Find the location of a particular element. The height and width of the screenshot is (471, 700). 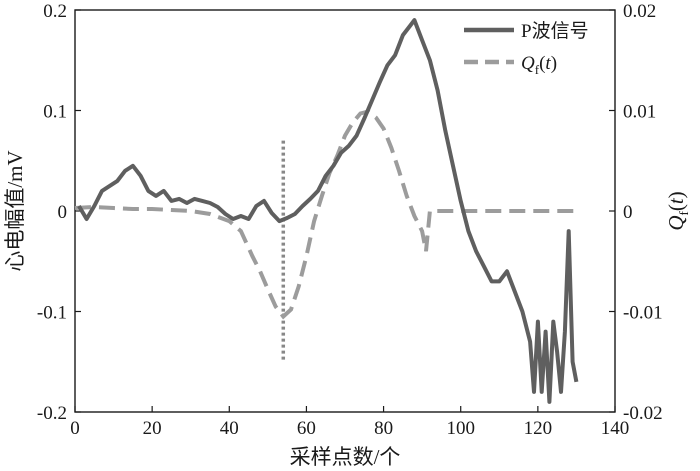

y-right-tick-label: 0.02 is located at coordinates (639, 11).